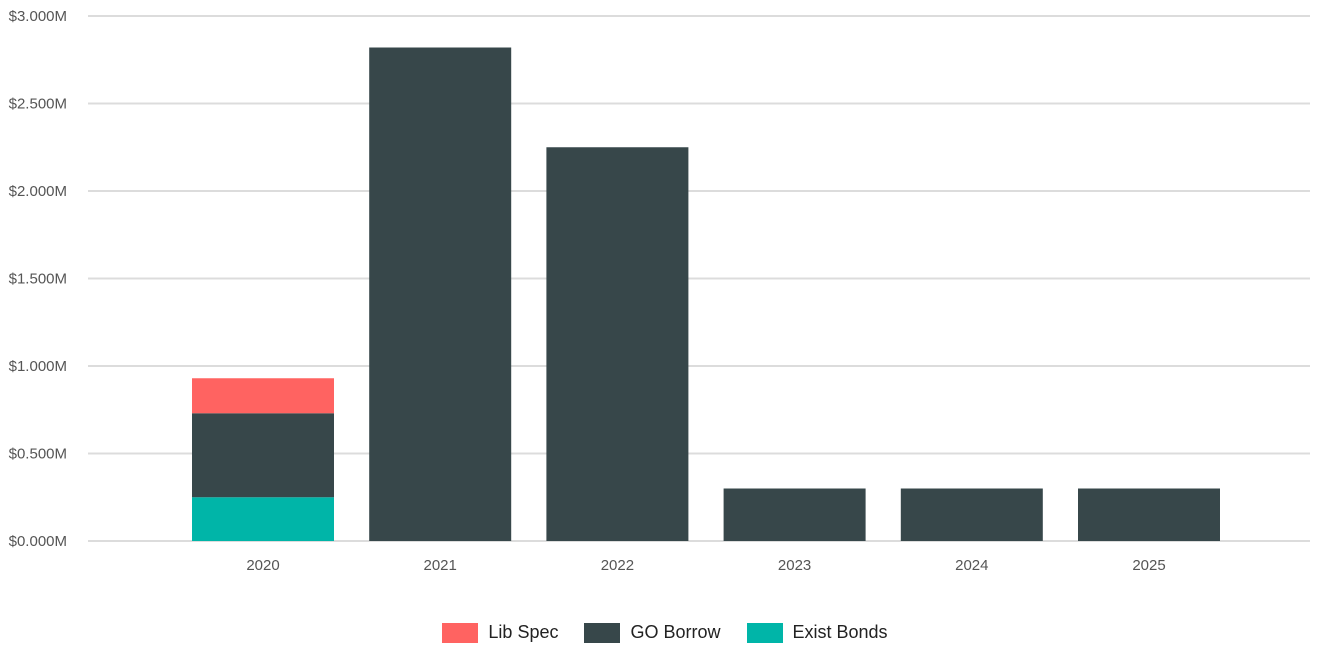  Describe the element at coordinates (617, 565) in the screenshot. I see `x-tick-label-2022: 2022` at that location.